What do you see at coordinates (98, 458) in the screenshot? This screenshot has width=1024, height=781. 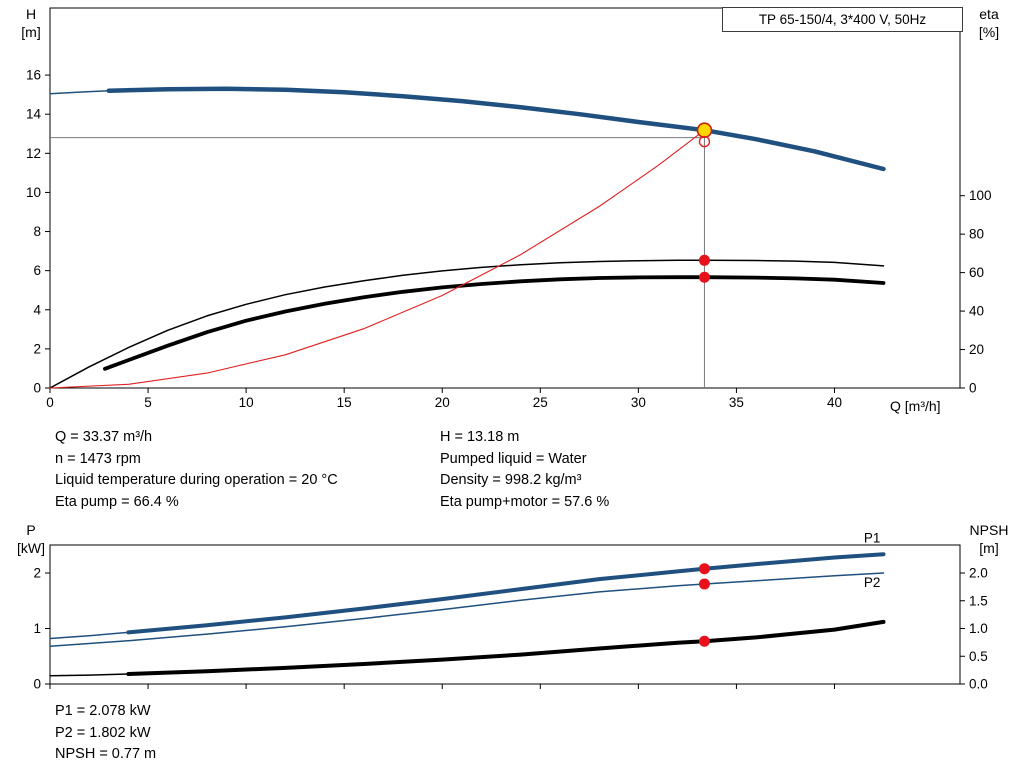 I see `speed-value: n = 1473 rpm` at bounding box center [98, 458].